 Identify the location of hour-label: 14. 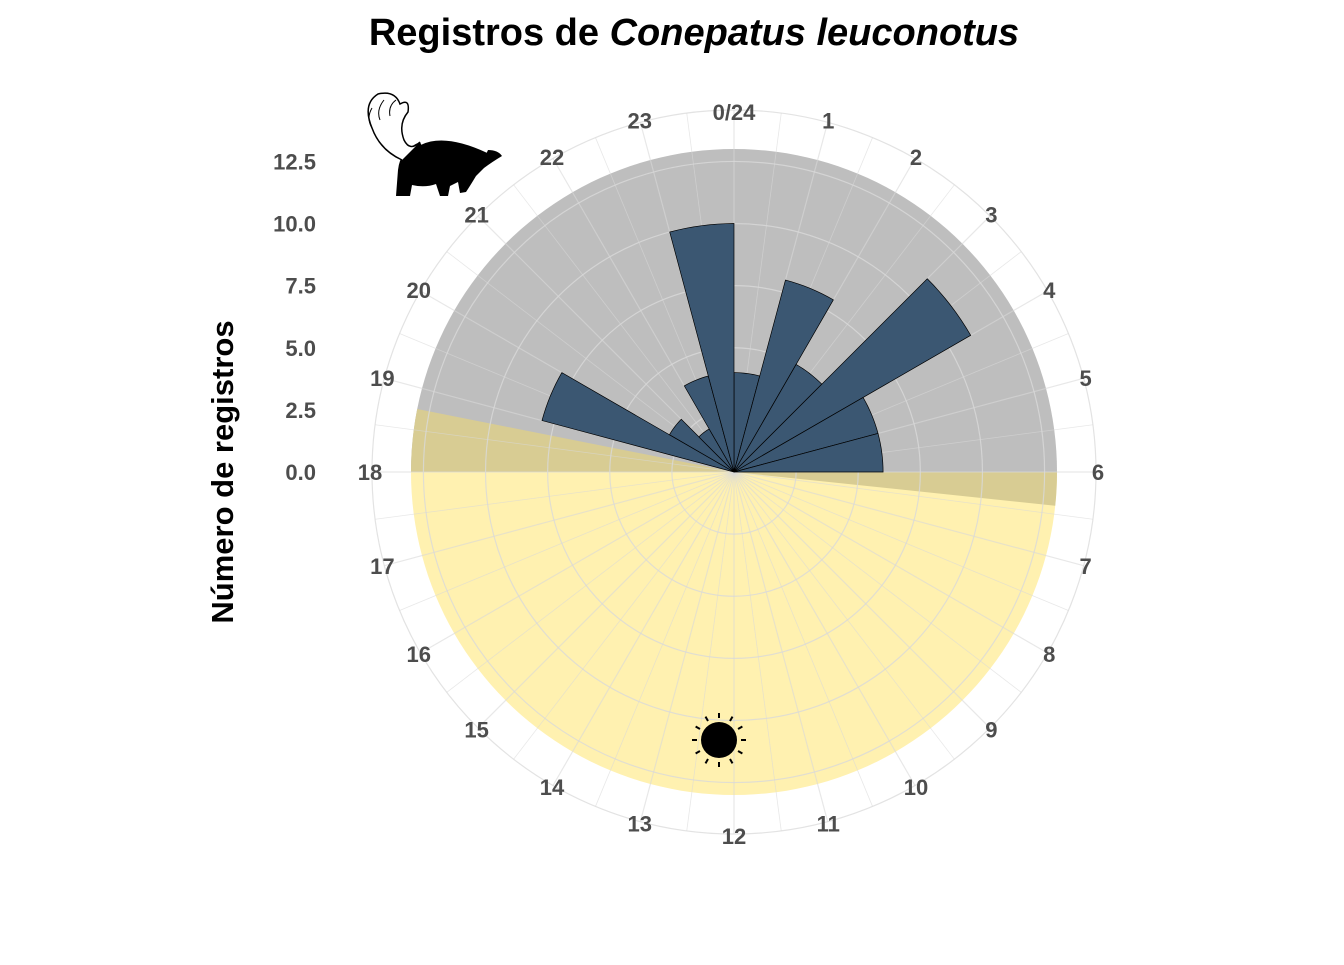
(552, 787).